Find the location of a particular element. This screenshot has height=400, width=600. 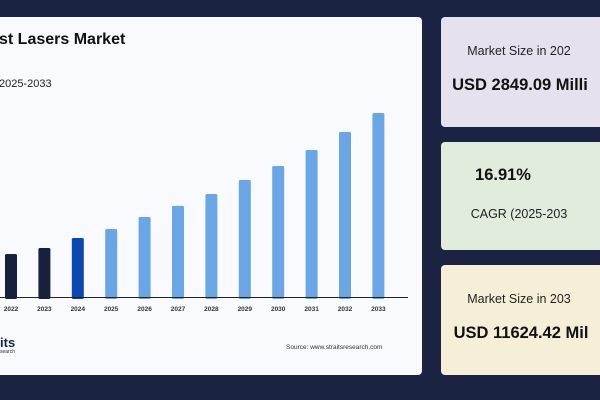

x-tick-label: 2028 is located at coordinates (211, 309).